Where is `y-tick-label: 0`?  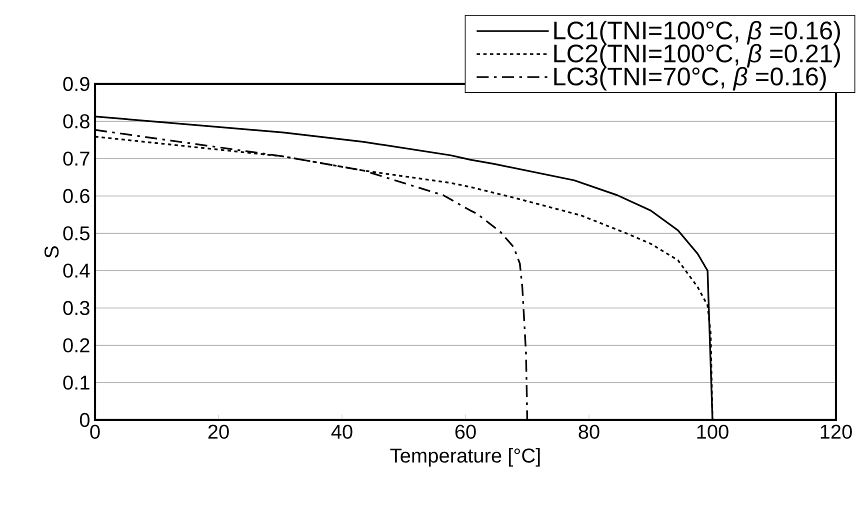 y-tick-label: 0 is located at coordinates (85, 420).